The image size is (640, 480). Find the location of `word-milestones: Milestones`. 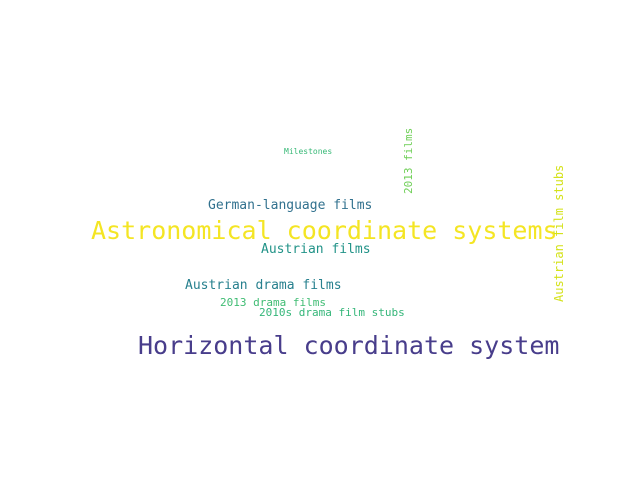

word-milestones: Milestones is located at coordinates (308, 151).